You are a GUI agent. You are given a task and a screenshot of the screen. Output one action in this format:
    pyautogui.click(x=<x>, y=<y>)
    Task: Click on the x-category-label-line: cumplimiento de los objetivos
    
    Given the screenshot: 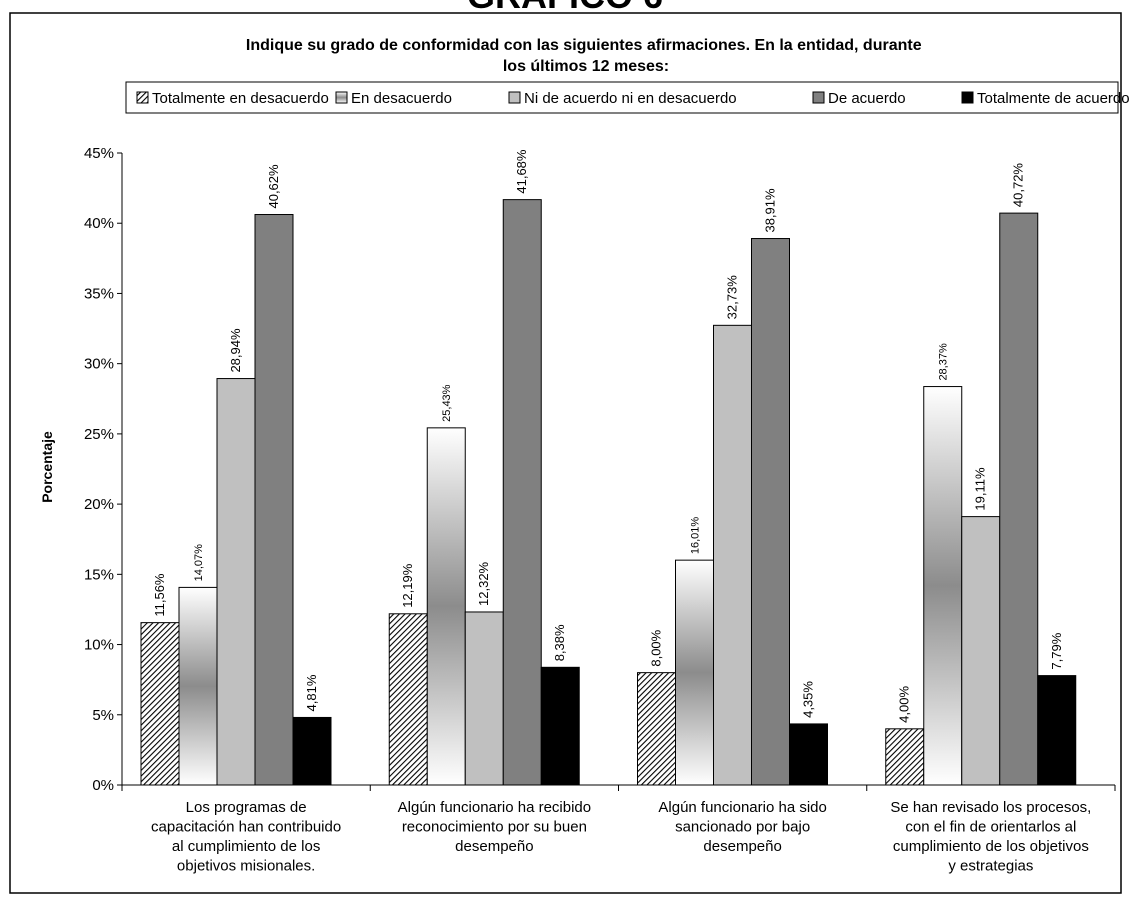 What is the action you would take?
    pyautogui.click(x=991, y=846)
    